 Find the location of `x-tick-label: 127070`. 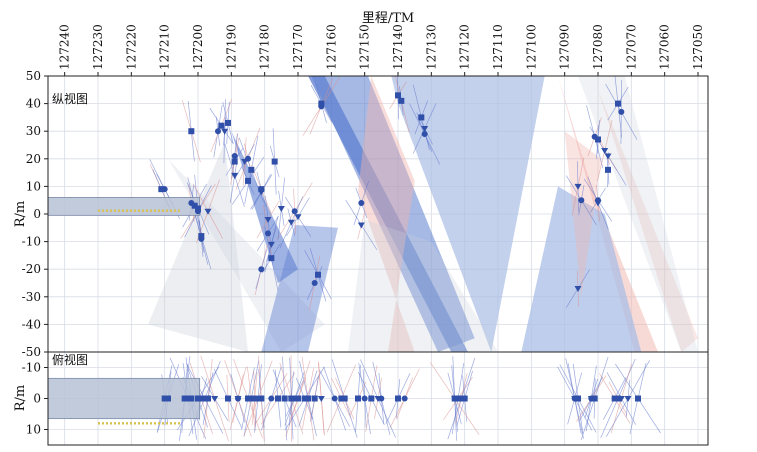

x-tick-label: 127070 is located at coordinates (631, 47).